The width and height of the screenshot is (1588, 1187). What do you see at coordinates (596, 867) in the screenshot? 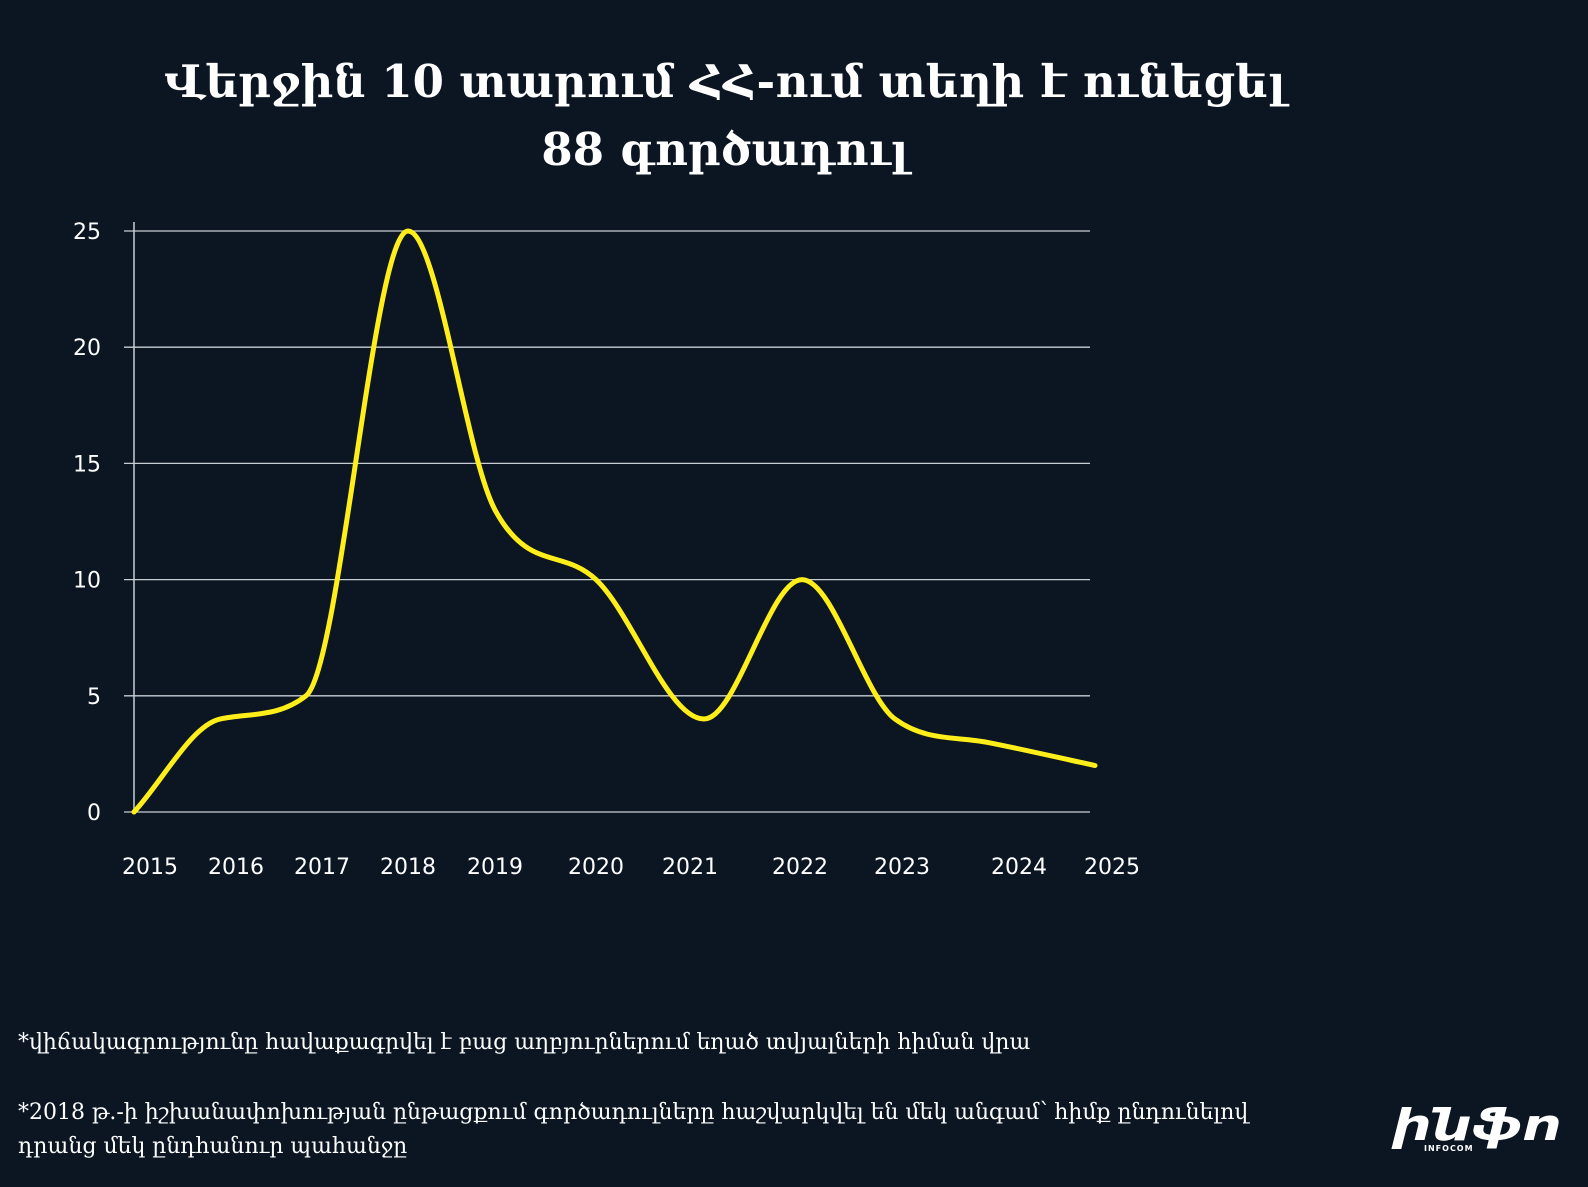
I see `x-tick-label: 2020` at bounding box center [596, 867].